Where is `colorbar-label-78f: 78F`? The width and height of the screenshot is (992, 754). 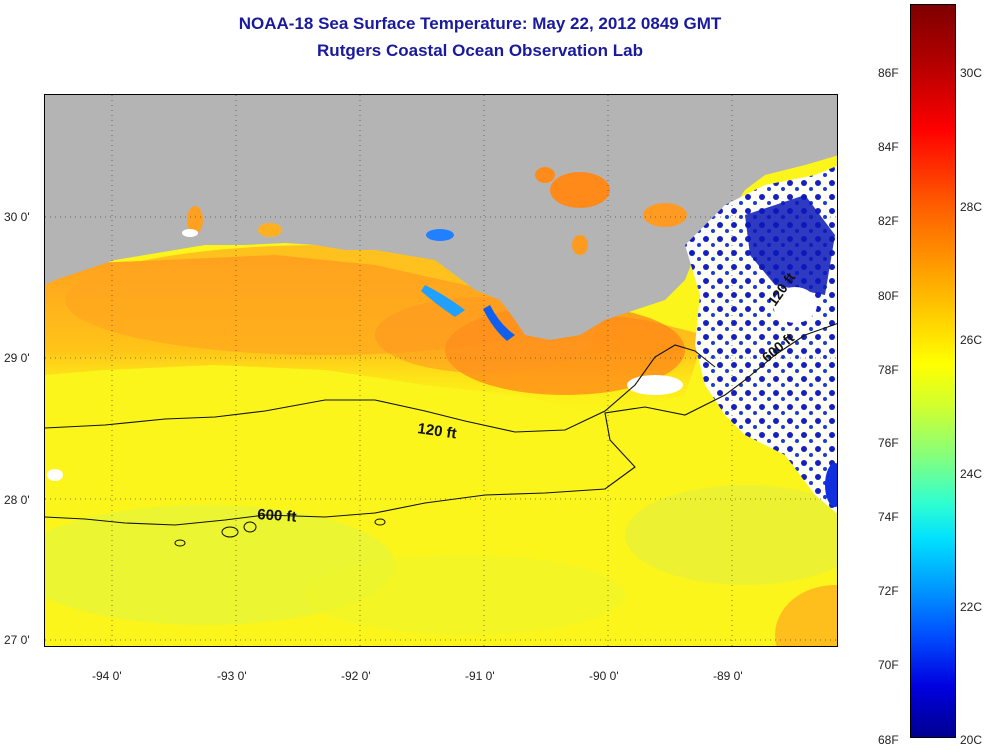 colorbar-label-78f: 78F is located at coordinates (888, 370).